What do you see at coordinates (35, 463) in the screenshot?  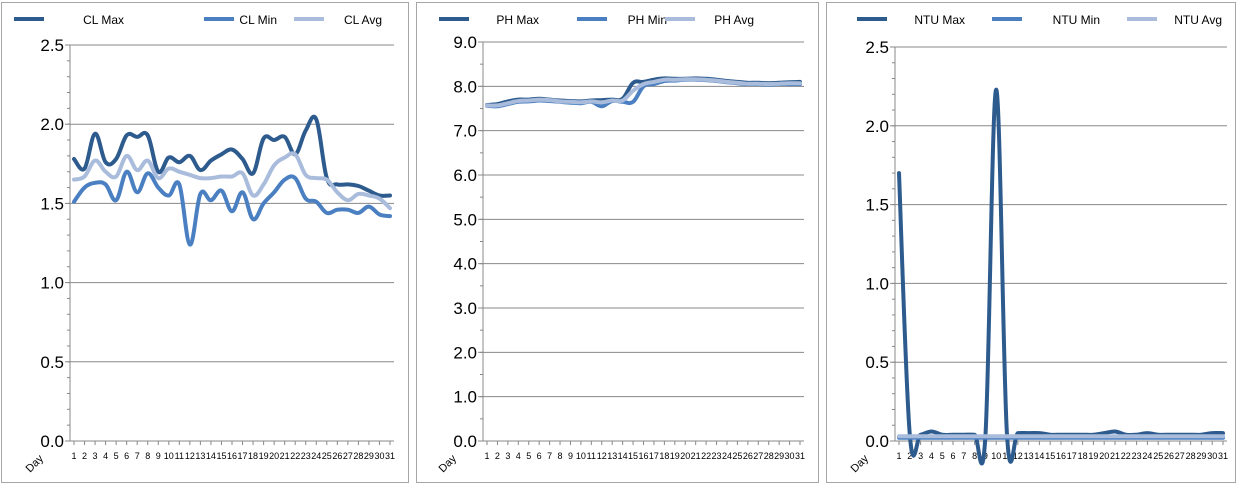 I see `cl-x-axis-label: Day` at bounding box center [35, 463].